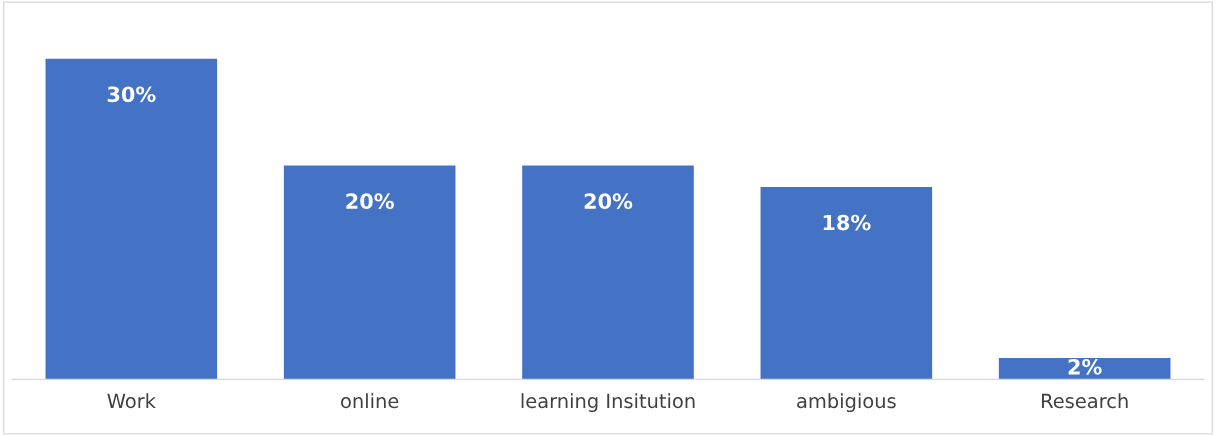  Describe the element at coordinates (608, 403) in the screenshot. I see `x-tick-label: learning Insitution` at that location.